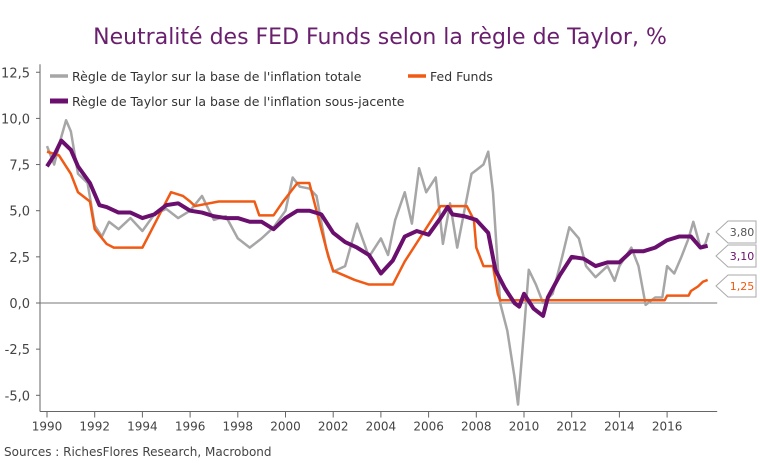  I want to click on x-tick-label: 2010, so click(524, 427).